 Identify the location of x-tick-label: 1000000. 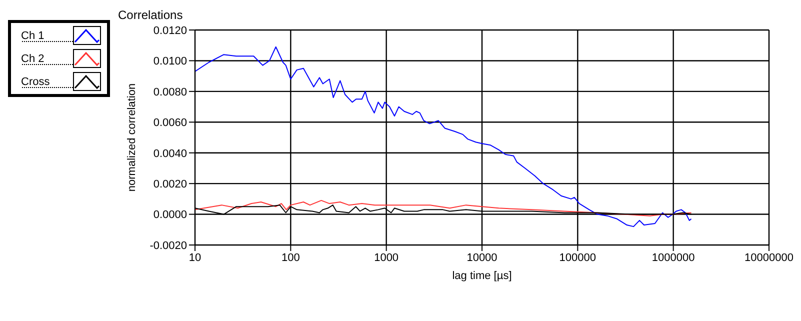
(673, 258).